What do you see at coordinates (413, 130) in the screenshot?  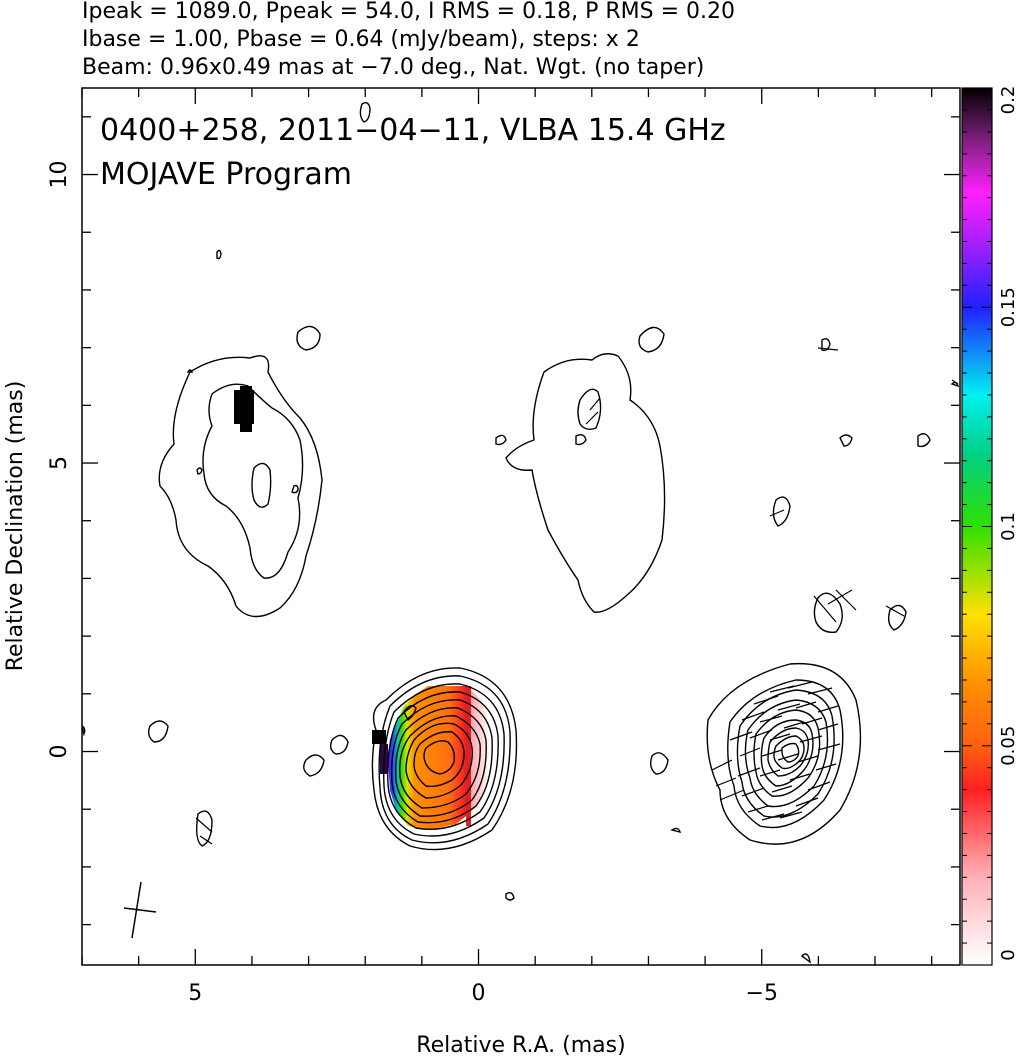 I see `source-title: 0400+258, 2011−04−11, VLBA 15.4 GHz` at bounding box center [413, 130].